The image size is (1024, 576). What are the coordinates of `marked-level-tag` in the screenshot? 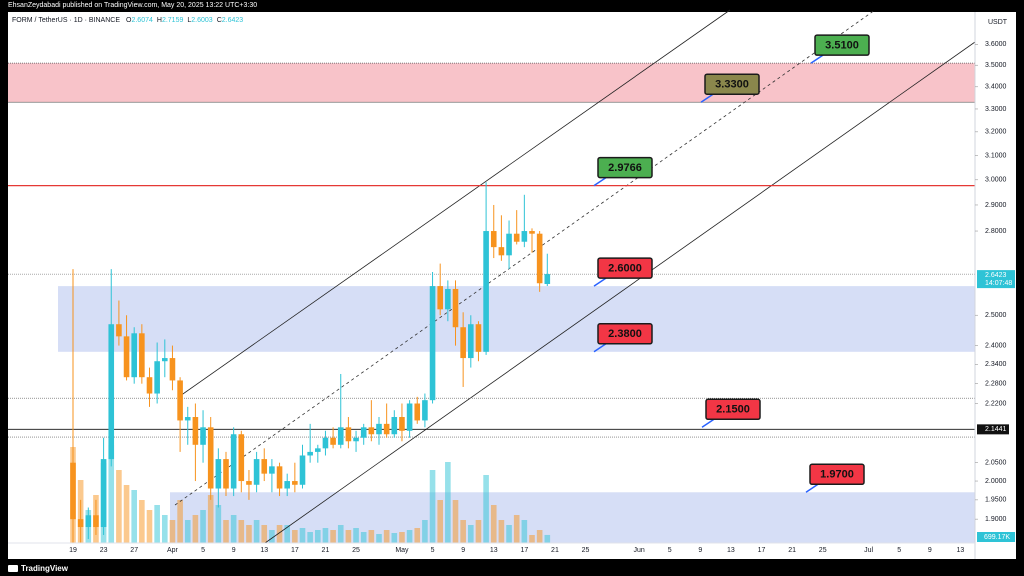 It's located at (993, 429).